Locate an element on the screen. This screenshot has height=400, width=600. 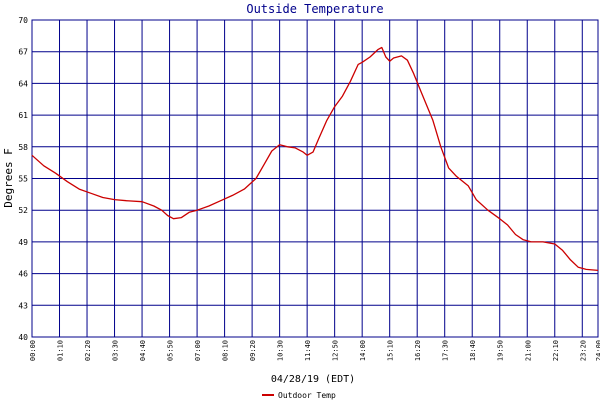
x-tick-label: 03:30 is located at coordinates (116, 350).